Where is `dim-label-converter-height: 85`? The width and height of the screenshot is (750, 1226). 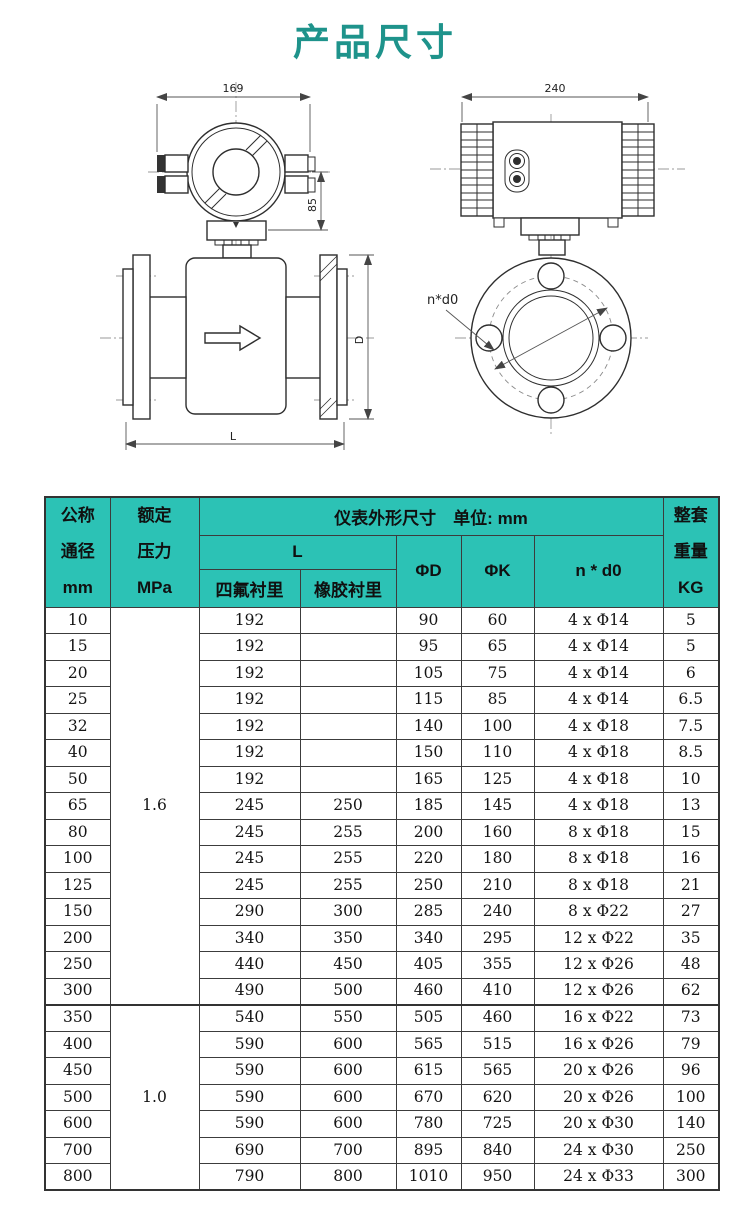 dim-label-converter-height: 85 is located at coordinates (312, 205).